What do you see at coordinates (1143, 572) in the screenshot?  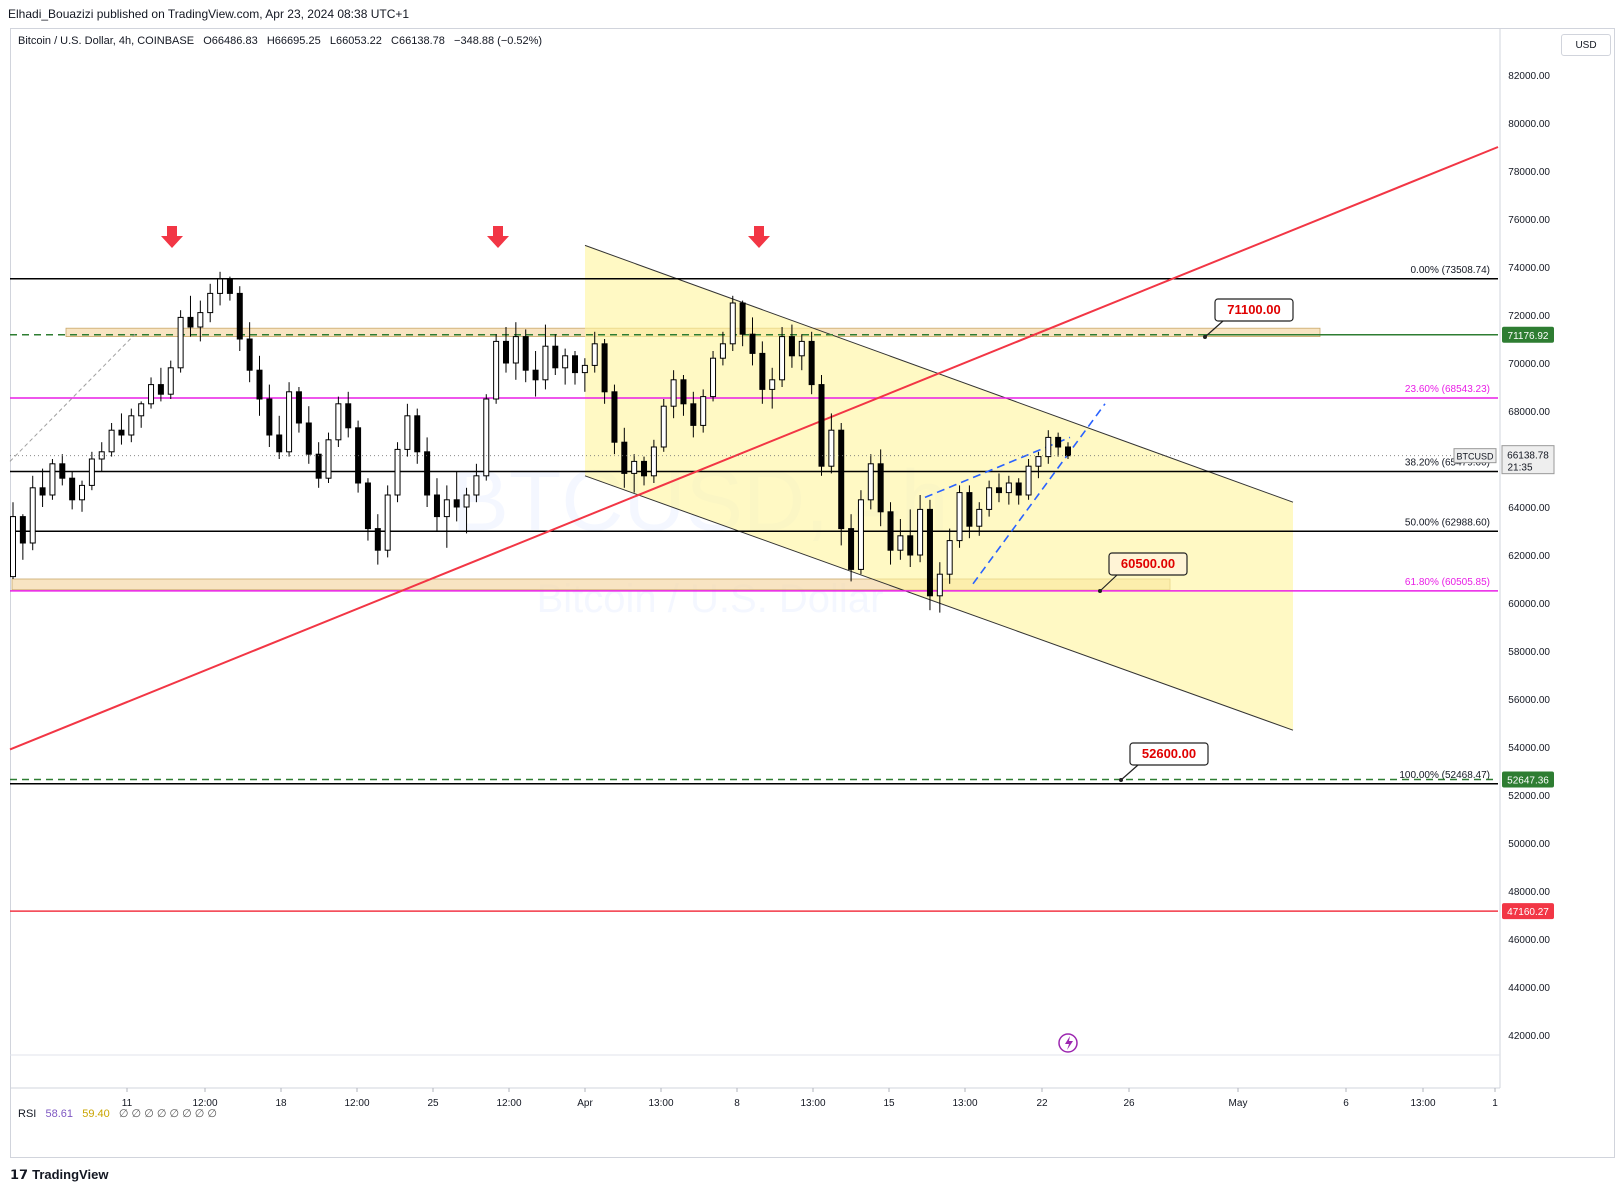 I see `callout-60500.00: 60500.00` at bounding box center [1143, 572].